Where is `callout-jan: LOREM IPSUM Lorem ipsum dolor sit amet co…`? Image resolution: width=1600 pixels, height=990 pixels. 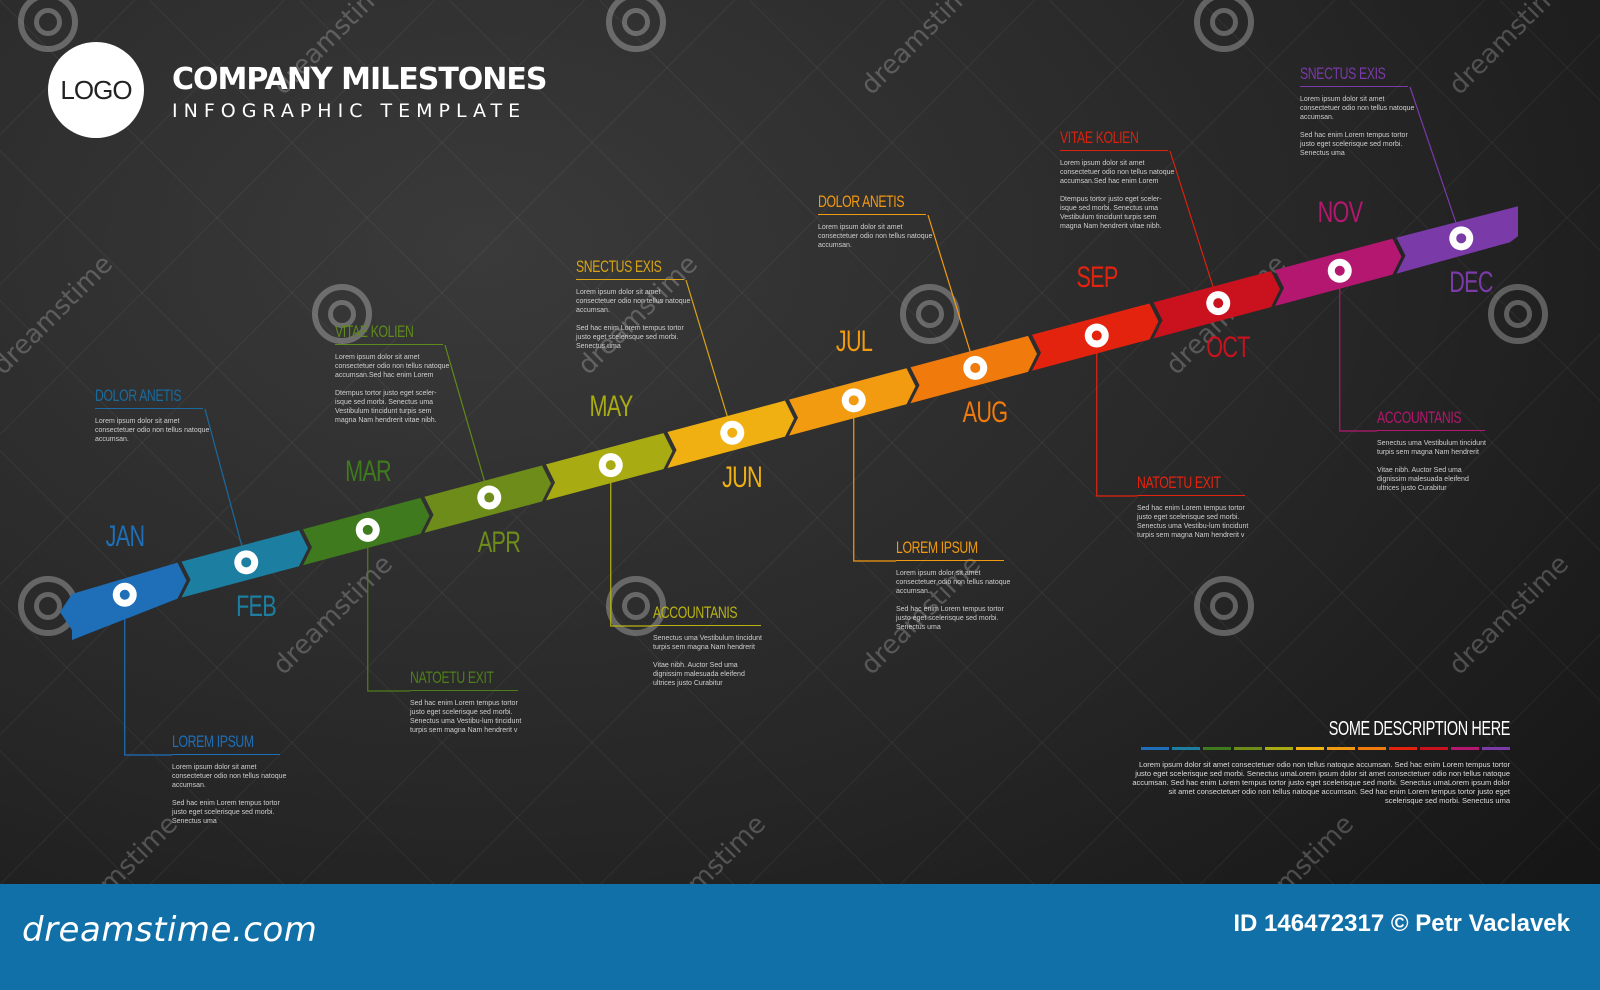 callout-jan: LOREM IPSUM Lorem ipsum dolor sit amet co… is located at coordinates (229, 783).